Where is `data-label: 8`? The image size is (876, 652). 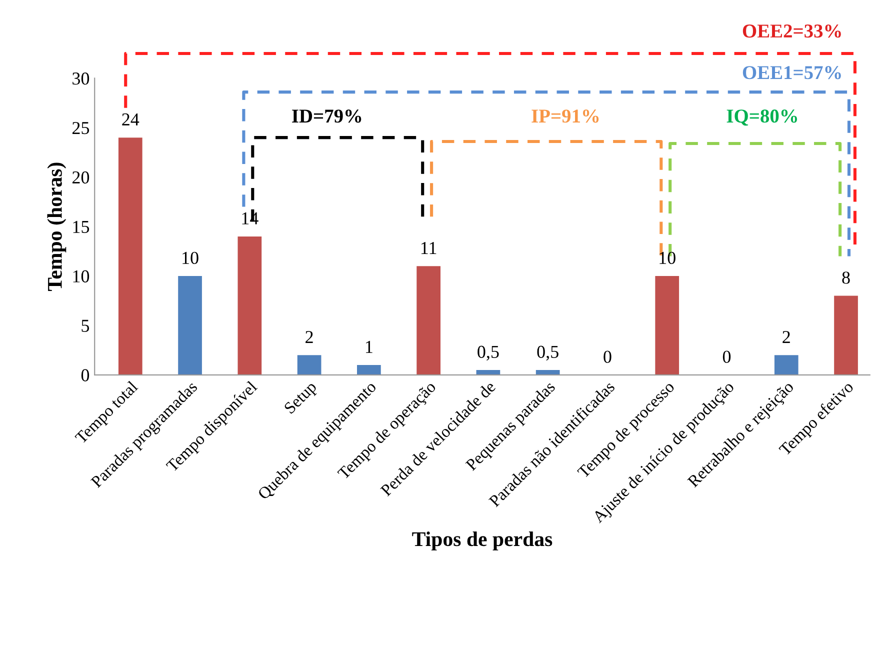 data-label: 8 is located at coordinates (846, 278).